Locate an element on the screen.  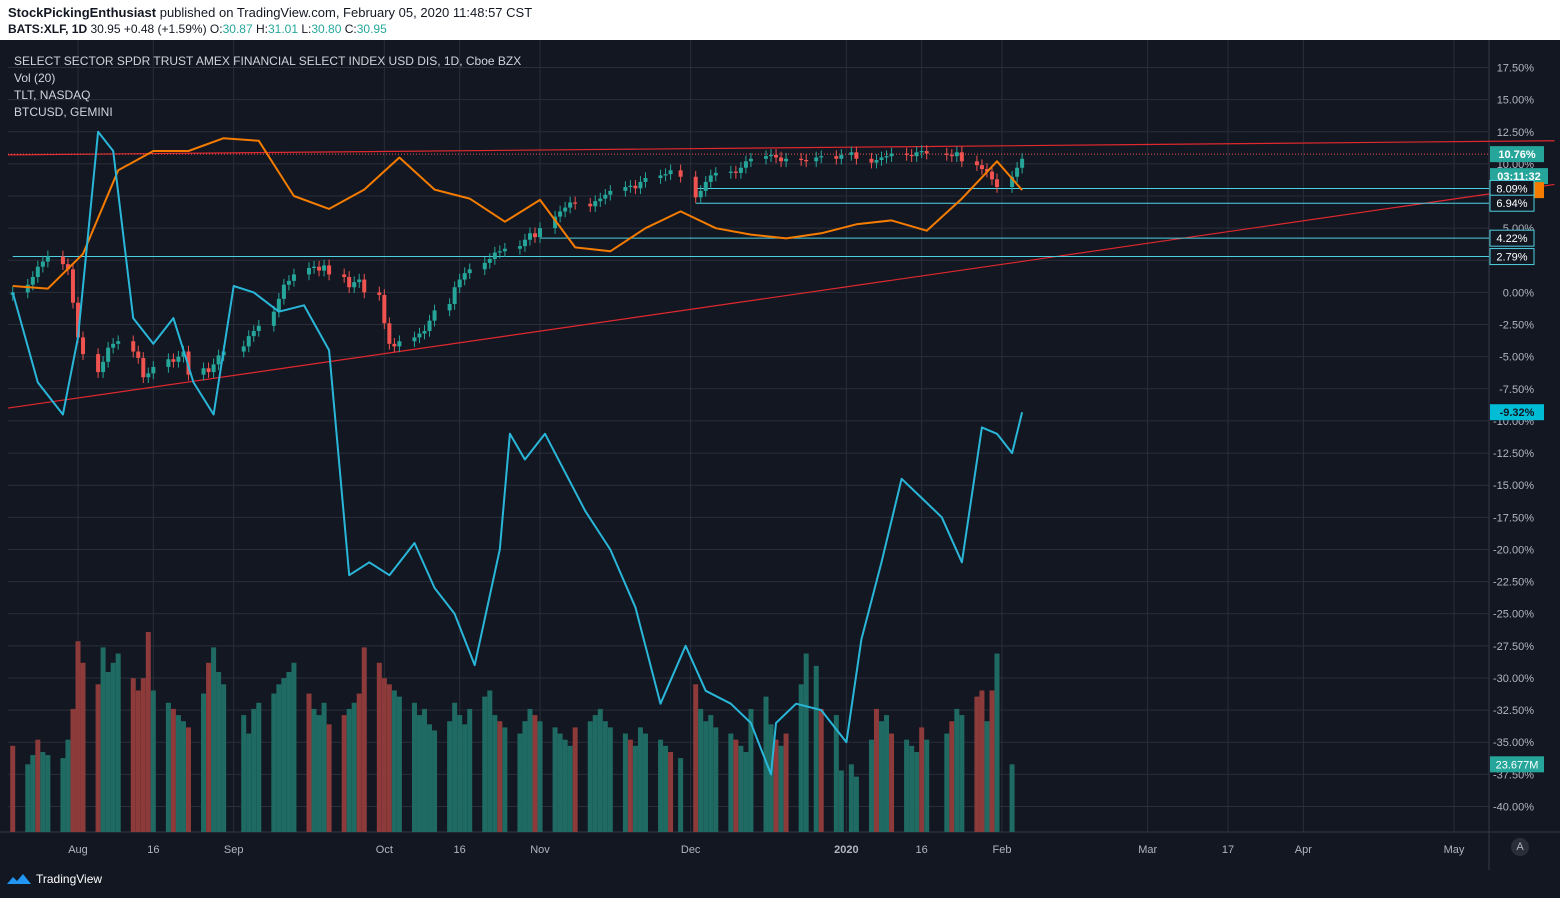
horizontal-levels is located at coordinates (750, 222).